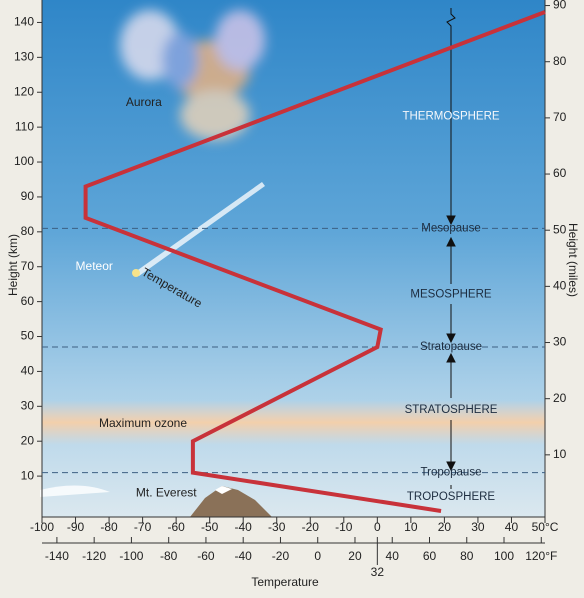 The height and width of the screenshot is (598, 584). I want to click on x2-tick-label: 100, so click(504, 556).